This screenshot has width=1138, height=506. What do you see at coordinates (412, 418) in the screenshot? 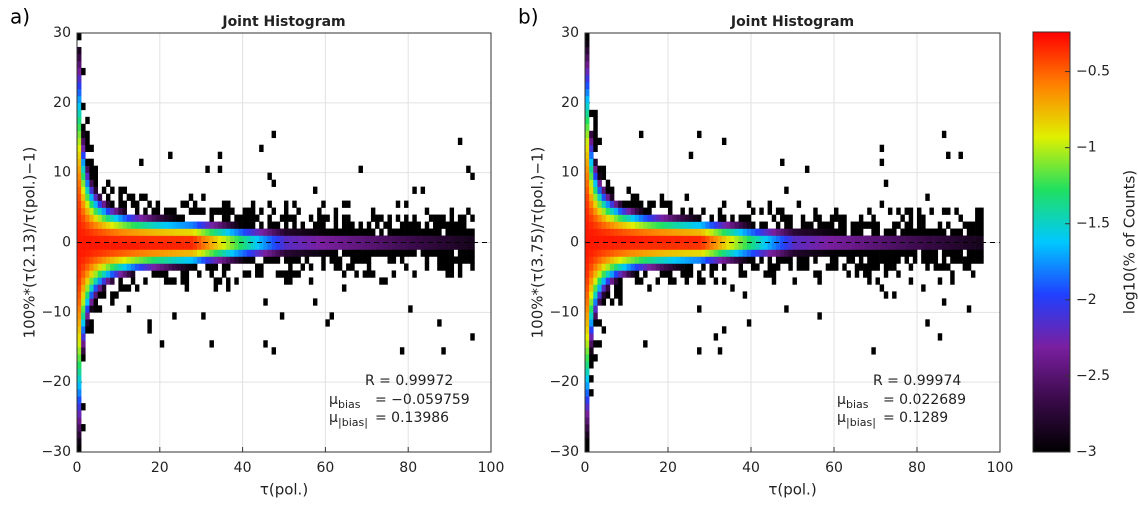
I see `stat-value: = 0.13986` at bounding box center [412, 418].